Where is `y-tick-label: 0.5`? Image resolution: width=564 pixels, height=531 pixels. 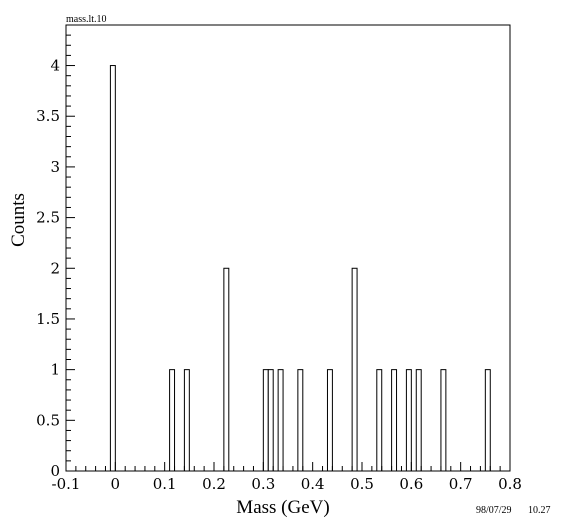 y-tick-label: 0.5 is located at coordinates (48, 420).